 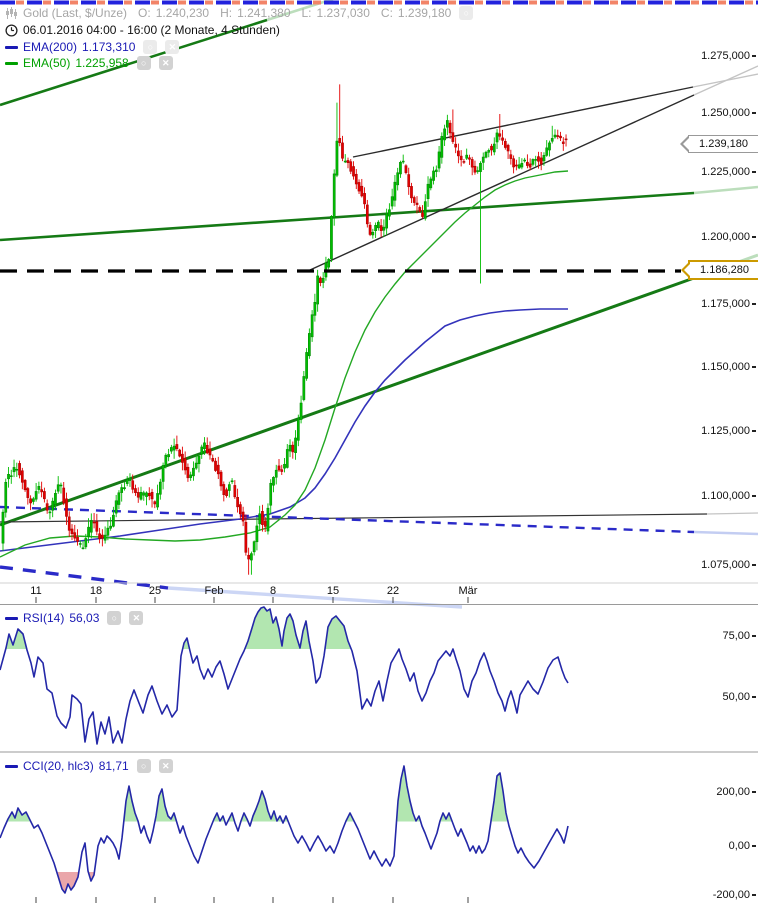 I want to click on green-support-rising, so click(x=347, y=216).